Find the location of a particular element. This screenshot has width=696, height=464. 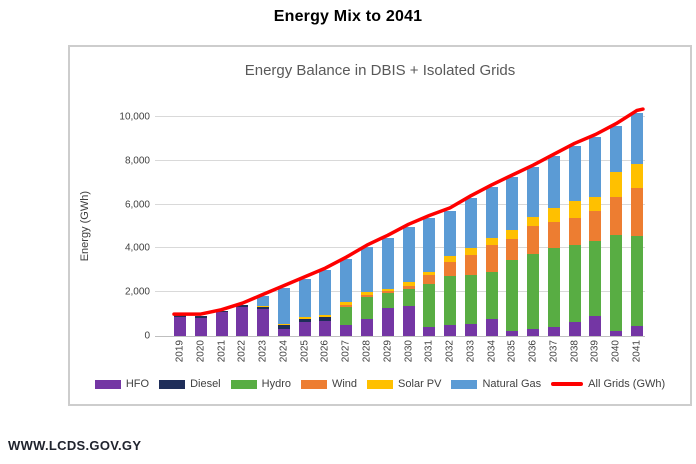

gridline-2000 is located at coordinates (400, 292).